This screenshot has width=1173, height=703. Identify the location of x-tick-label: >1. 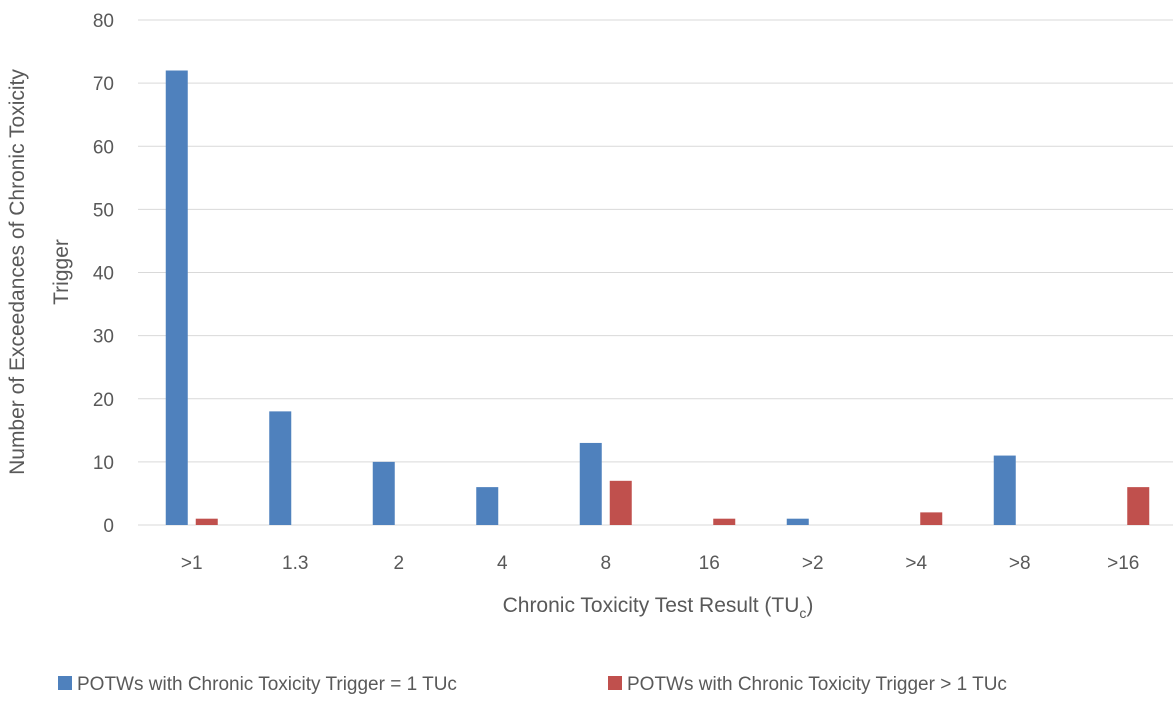
(192, 563).